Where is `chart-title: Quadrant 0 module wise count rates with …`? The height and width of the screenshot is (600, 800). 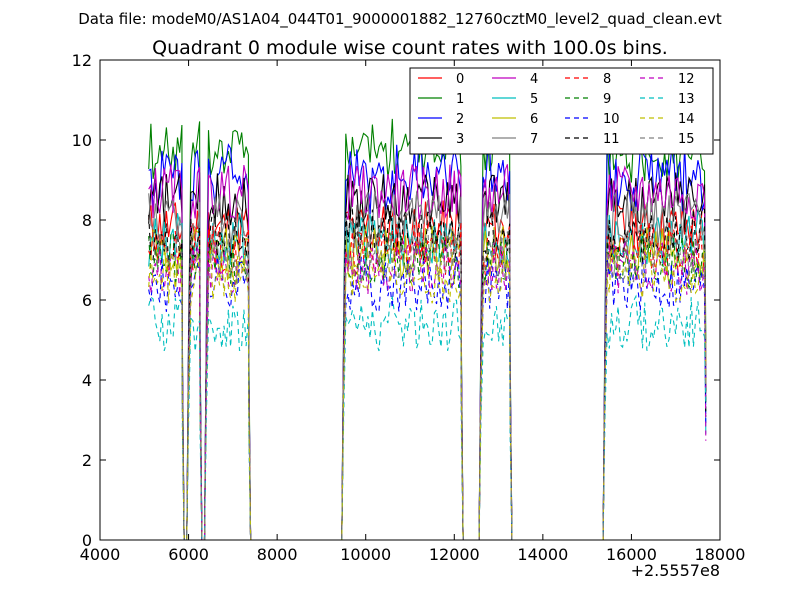 chart-title: Quadrant 0 module wise count rates with … is located at coordinates (410, 48).